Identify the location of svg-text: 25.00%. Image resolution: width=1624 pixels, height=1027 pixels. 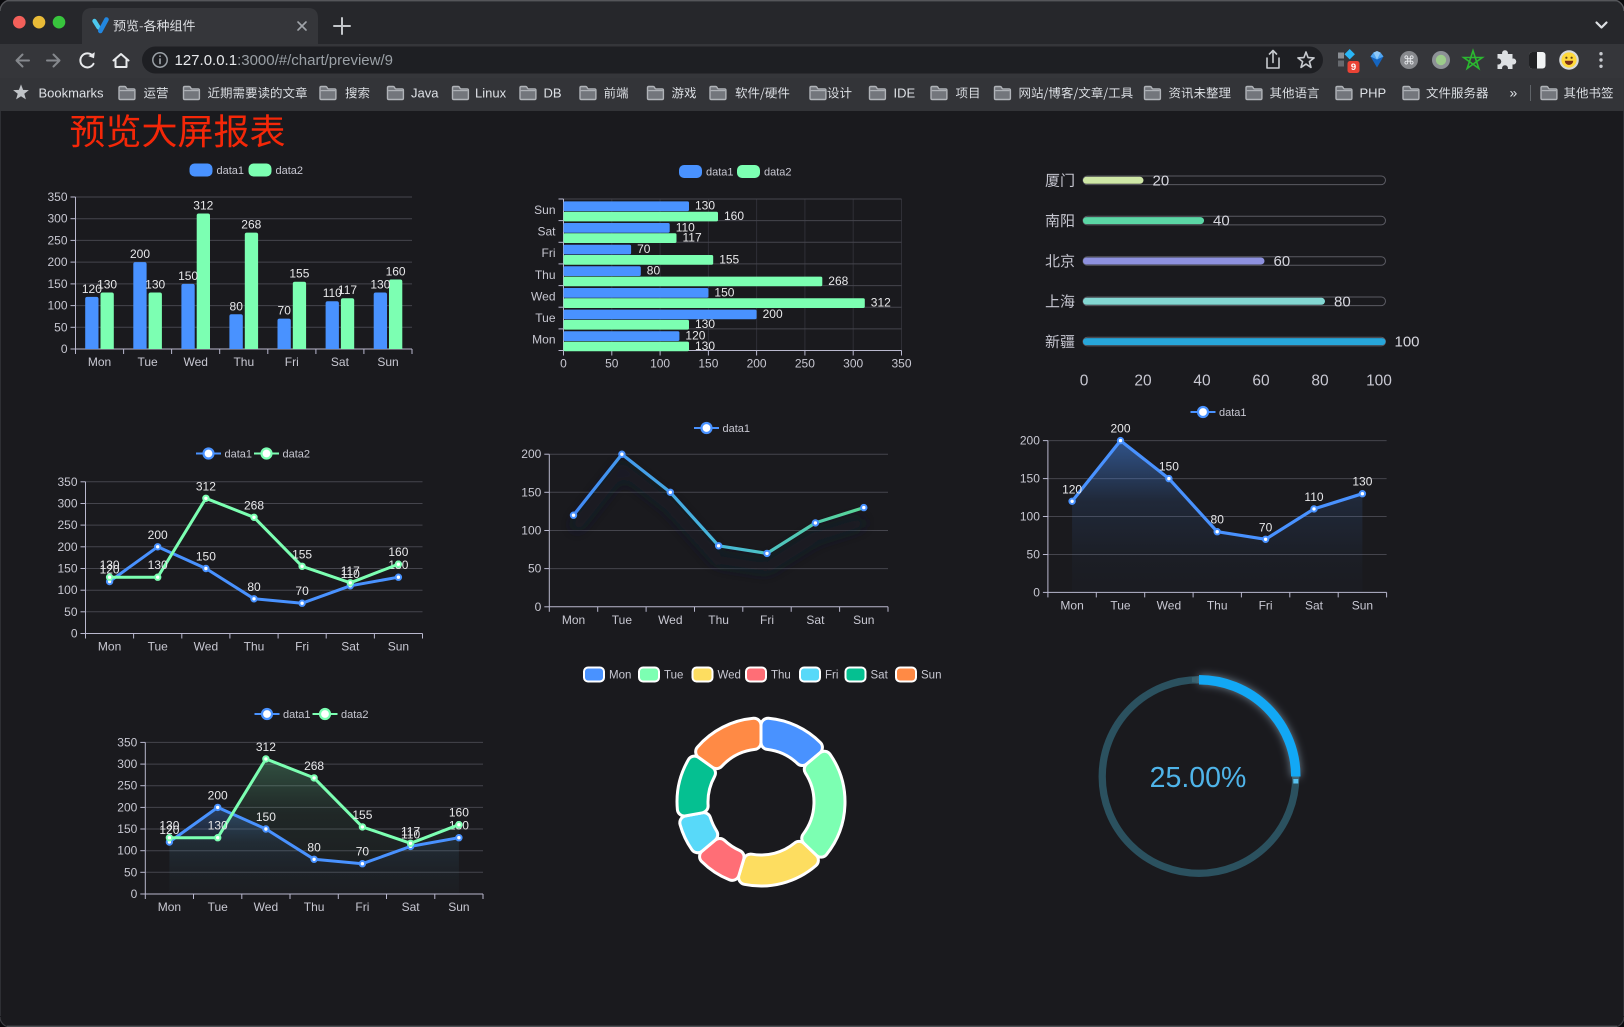
(1198, 778).